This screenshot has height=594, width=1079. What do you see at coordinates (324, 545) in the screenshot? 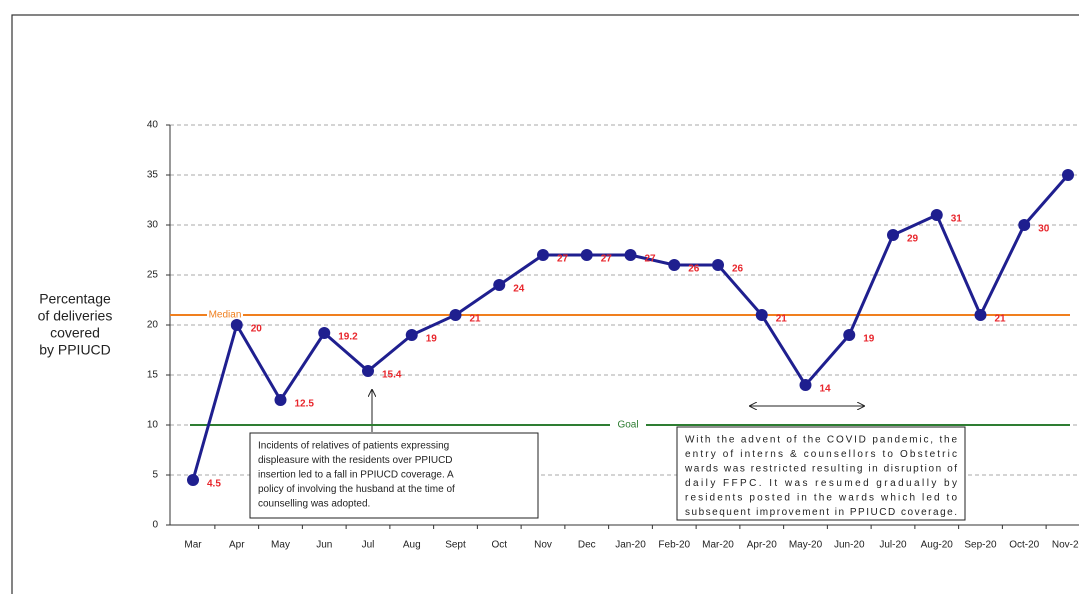
I see `x-tick-label: Jun` at bounding box center [324, 545].